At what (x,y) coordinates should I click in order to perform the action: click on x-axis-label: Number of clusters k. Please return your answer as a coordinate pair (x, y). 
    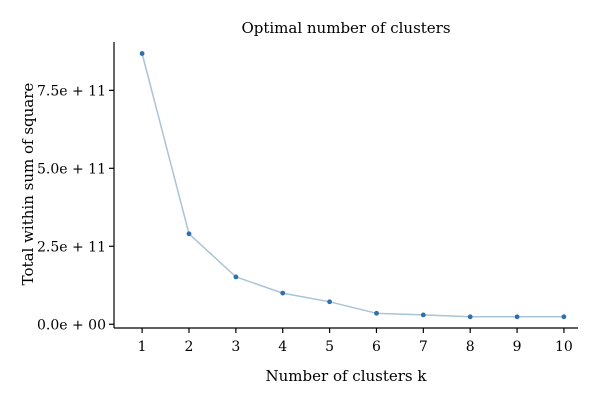
    Looking at the image, I should click on (347, 376).